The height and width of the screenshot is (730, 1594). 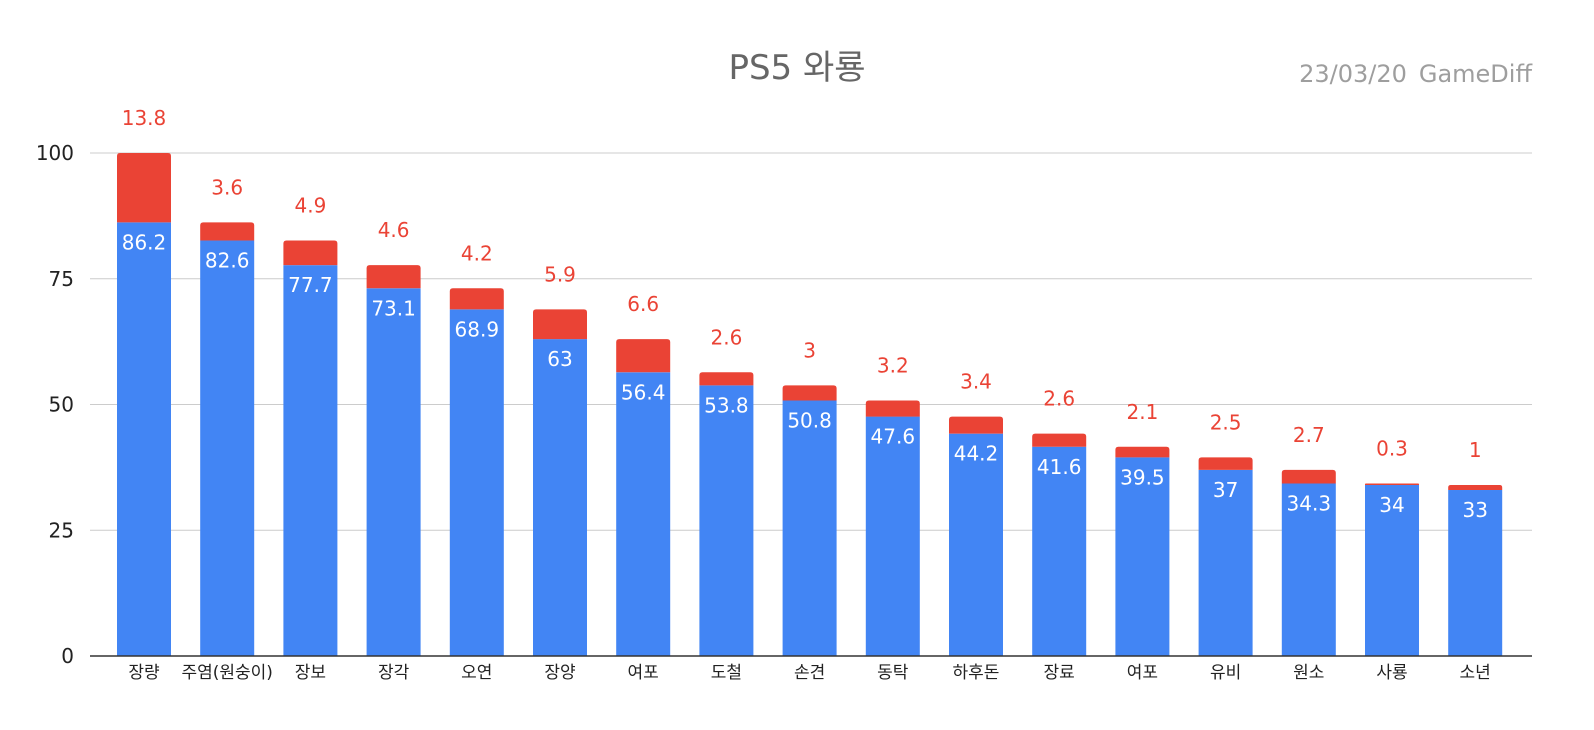 I want to click on bar-extra-label: 4.9, so click(x=310, y=206).